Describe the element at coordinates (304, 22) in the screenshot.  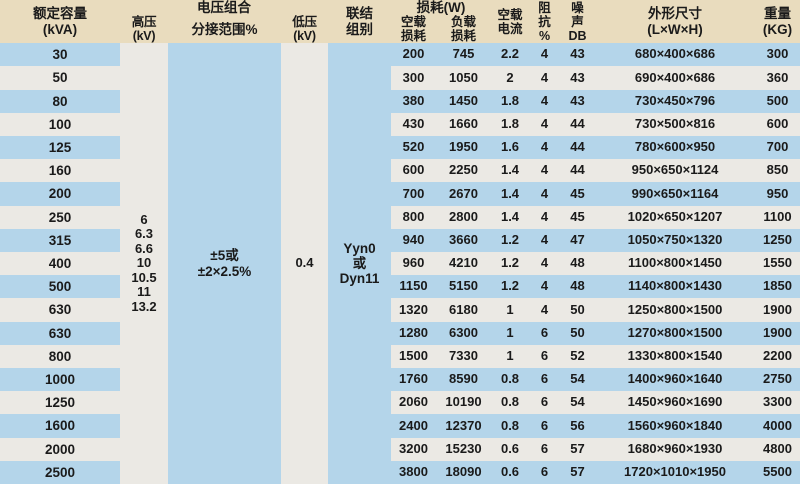
I see `header-low-voltage-label: 低压` at that location.